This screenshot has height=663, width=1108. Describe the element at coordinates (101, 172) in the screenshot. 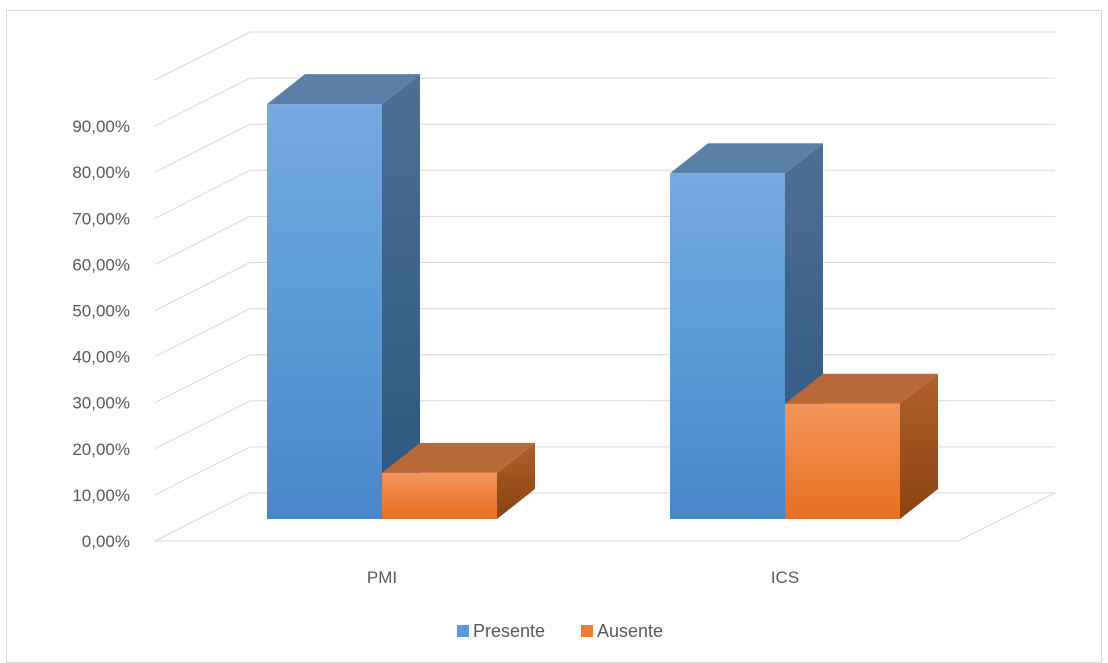

I see `y-tick-label: 80,00%` at that location.